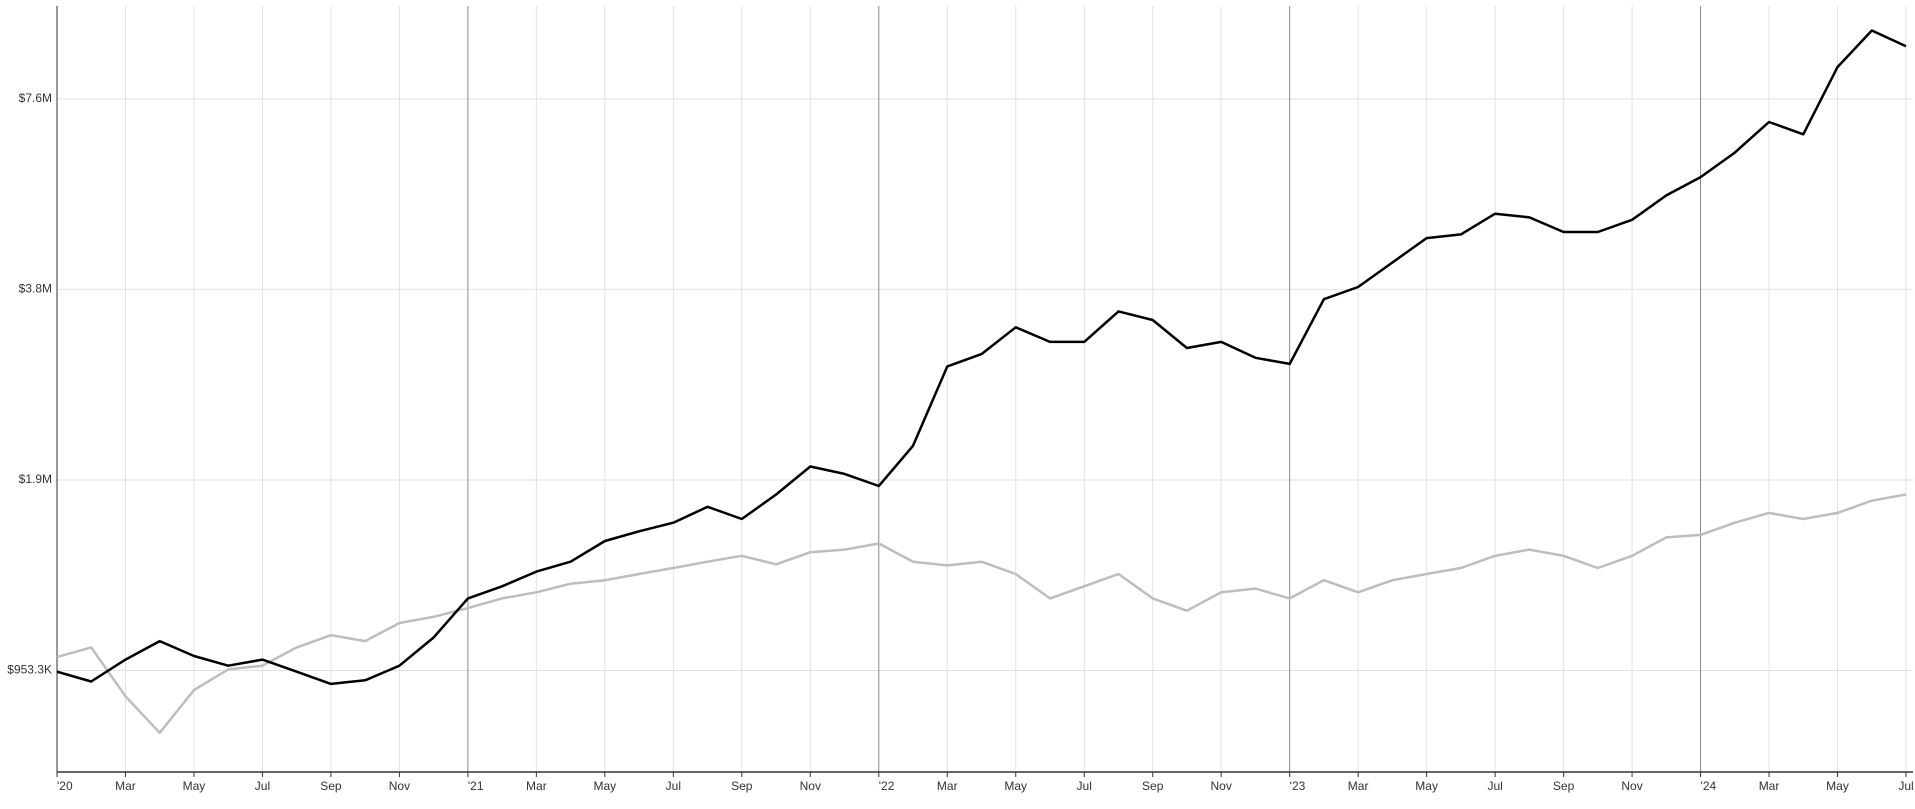  I want to click on x-tick-label: '22, so click(887, 786).